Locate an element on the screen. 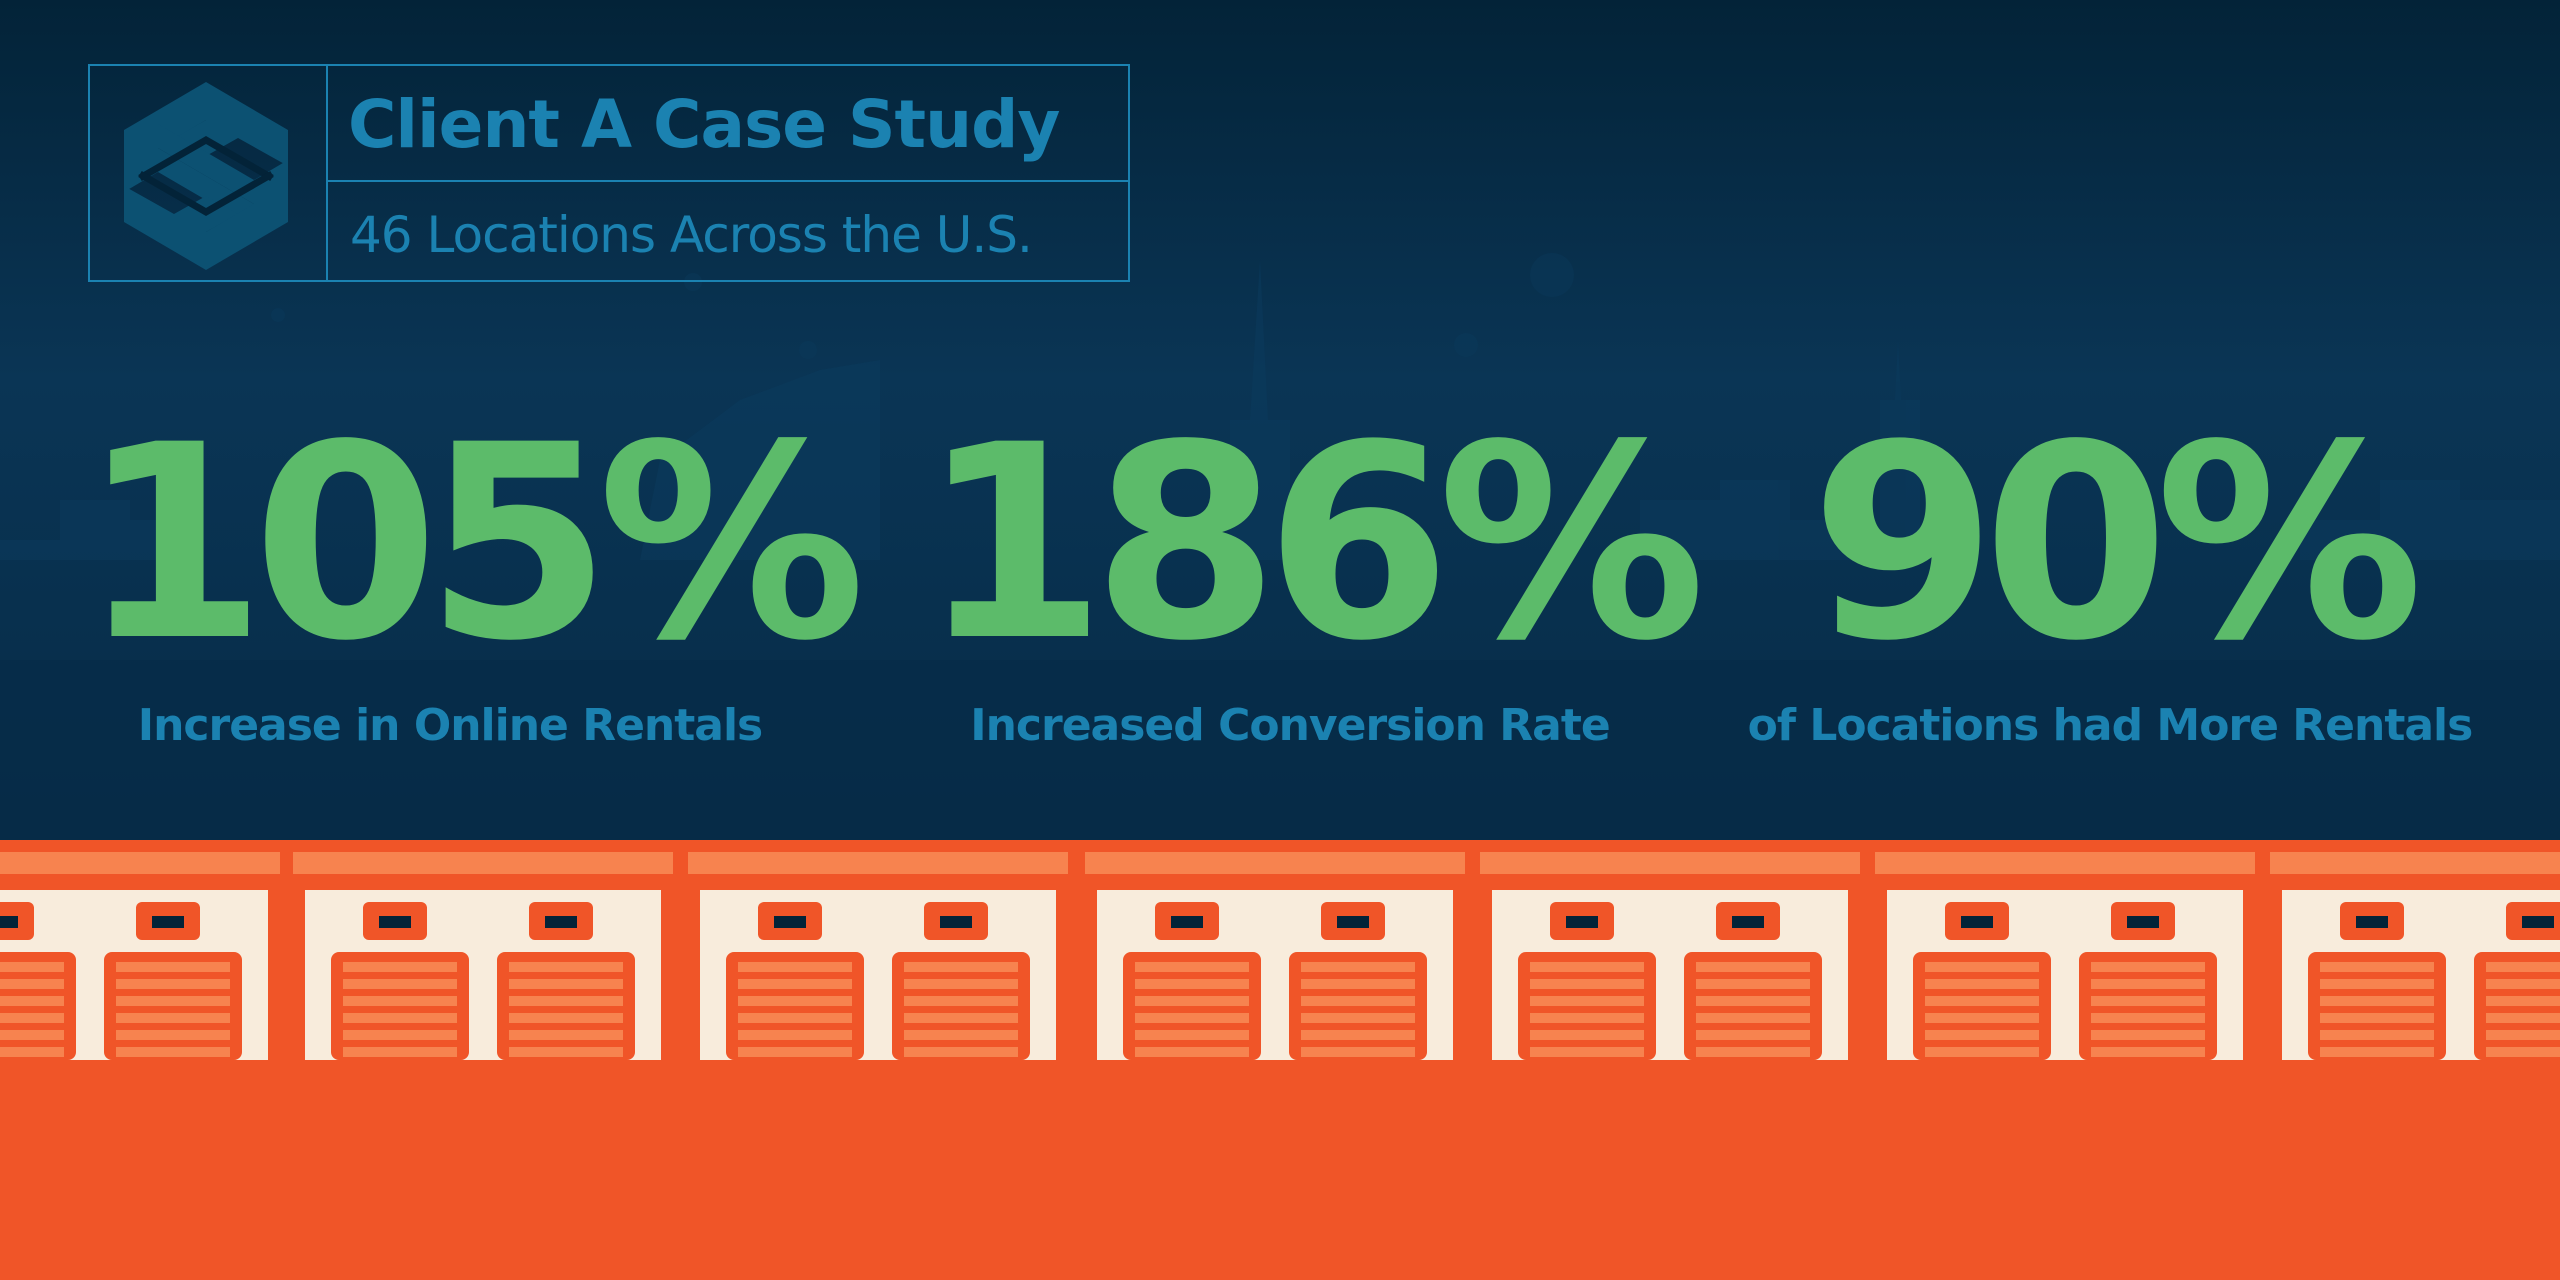 The image size is (2560, 1280). subtitle-row: 46 Locations Across the U.S. is located at coordinates (728, 231).